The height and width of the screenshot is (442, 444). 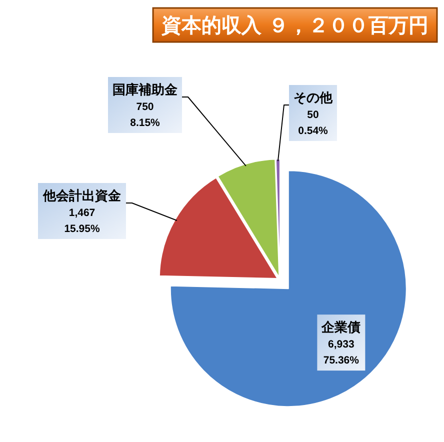 I want to click on data-label: 750 8.15%, so click(x=145, y=115).